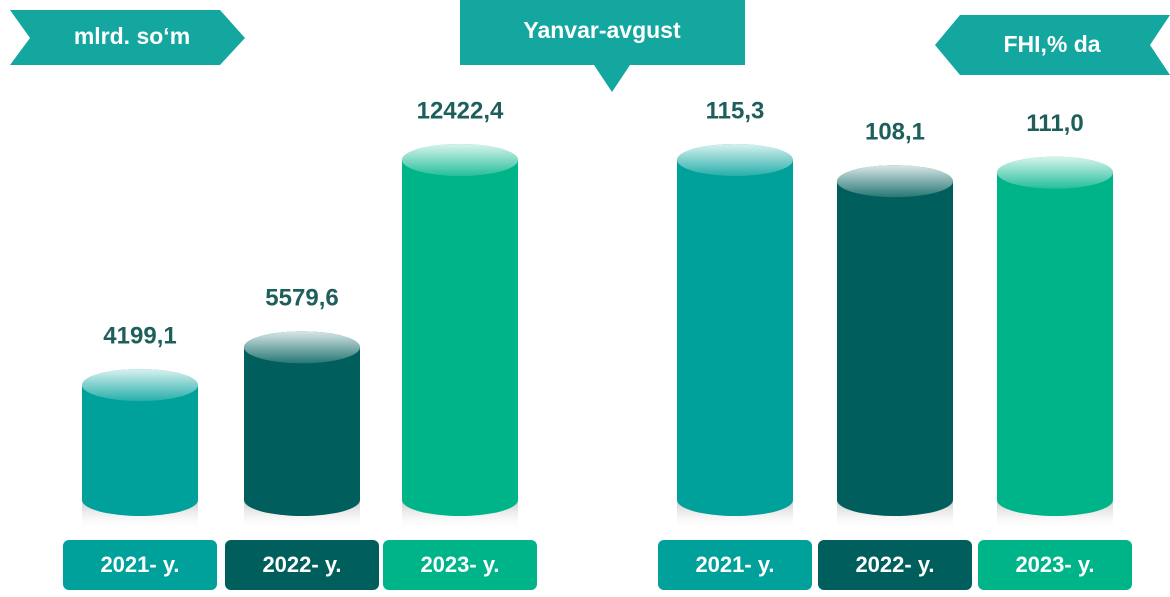 The width and height of the screenshot is (1170, 597). What do you see at coordinates (602, 30) in the screenshot?
I see `title: Yanvar-avgust` at bounding box center [602, 30].